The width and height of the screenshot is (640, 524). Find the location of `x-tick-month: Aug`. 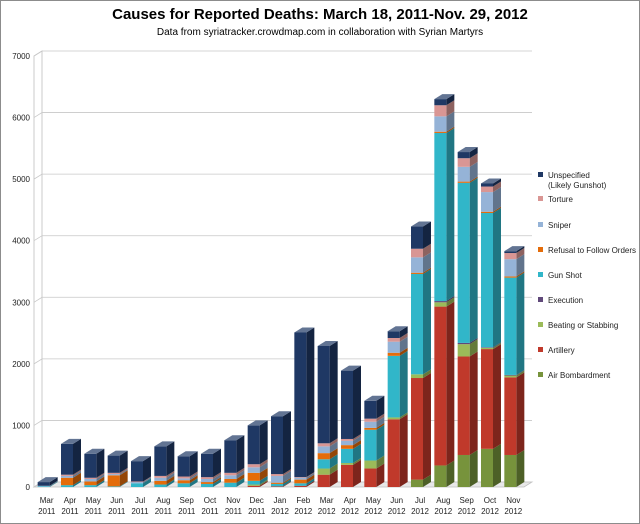

x-tick-month: Aug is located at coordinates (163, 500).